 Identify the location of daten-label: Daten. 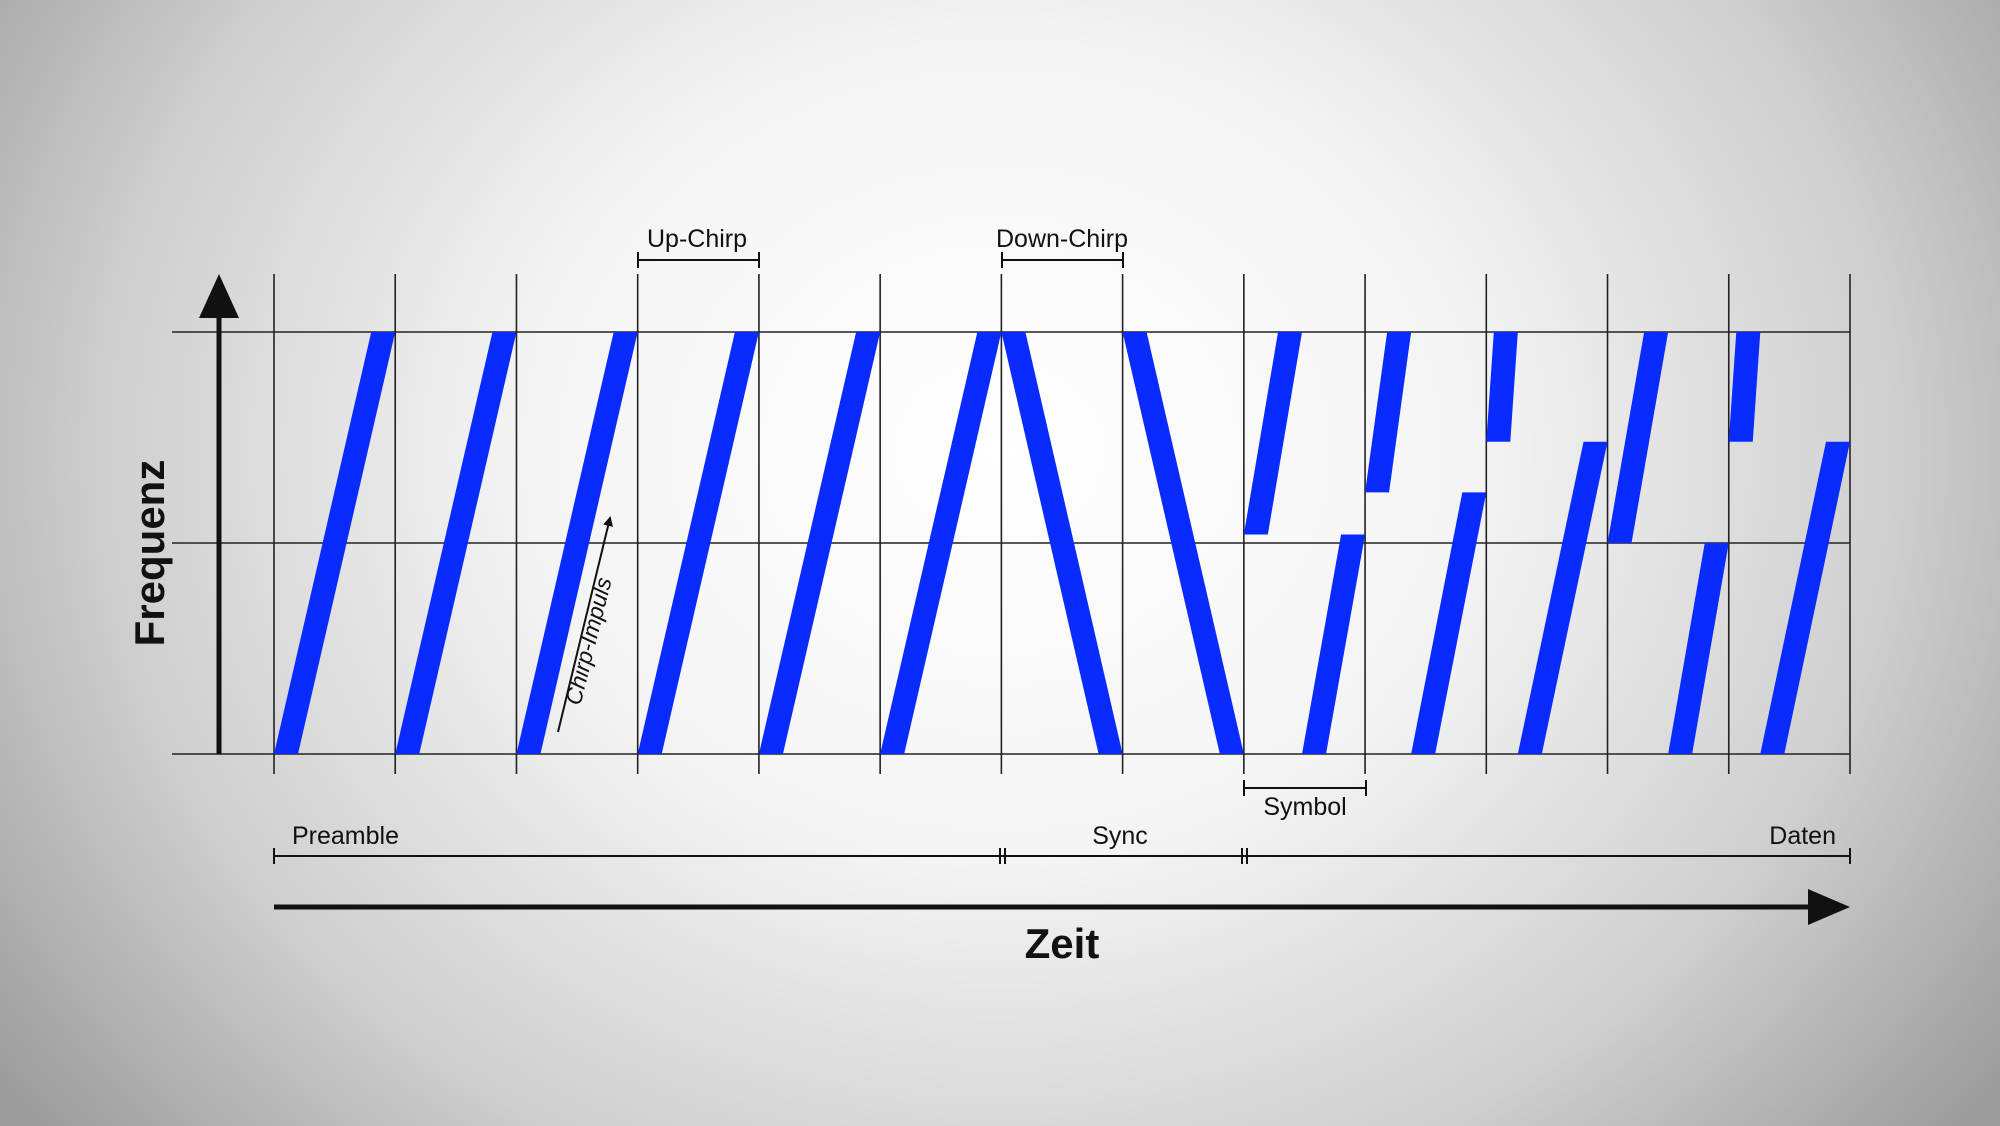
(1802, 836).